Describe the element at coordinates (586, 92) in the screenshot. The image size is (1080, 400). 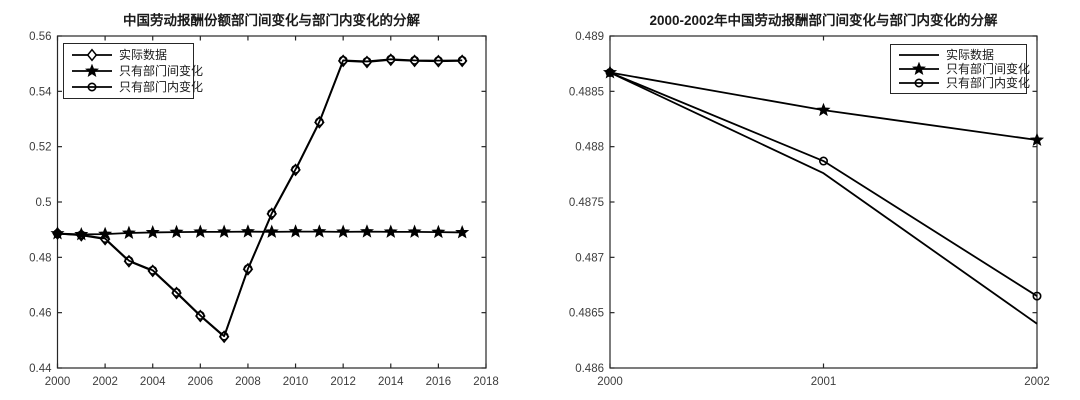
I see `y-tick-label: 0.4885` at that location.